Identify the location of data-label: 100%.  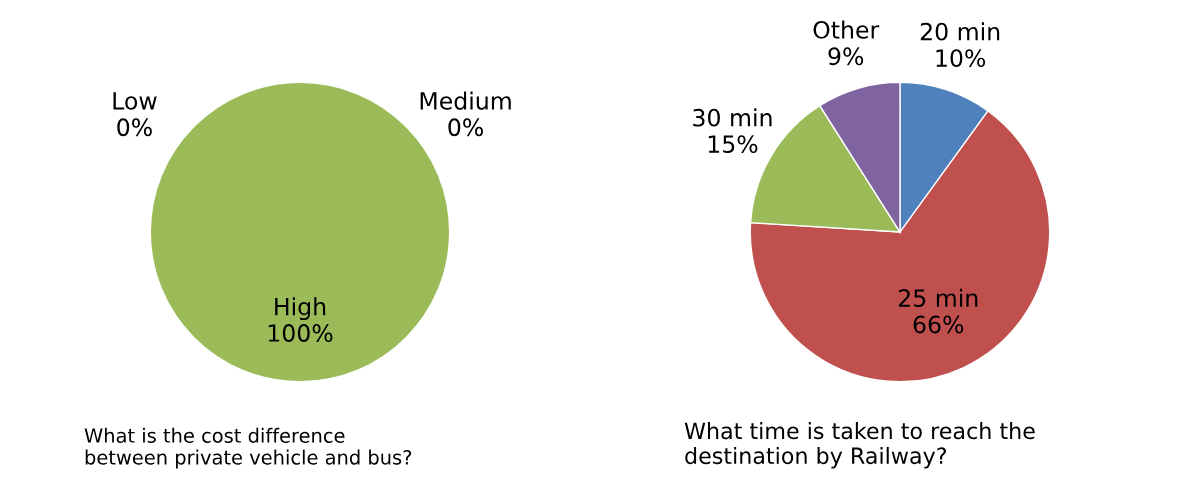
(300, 333).